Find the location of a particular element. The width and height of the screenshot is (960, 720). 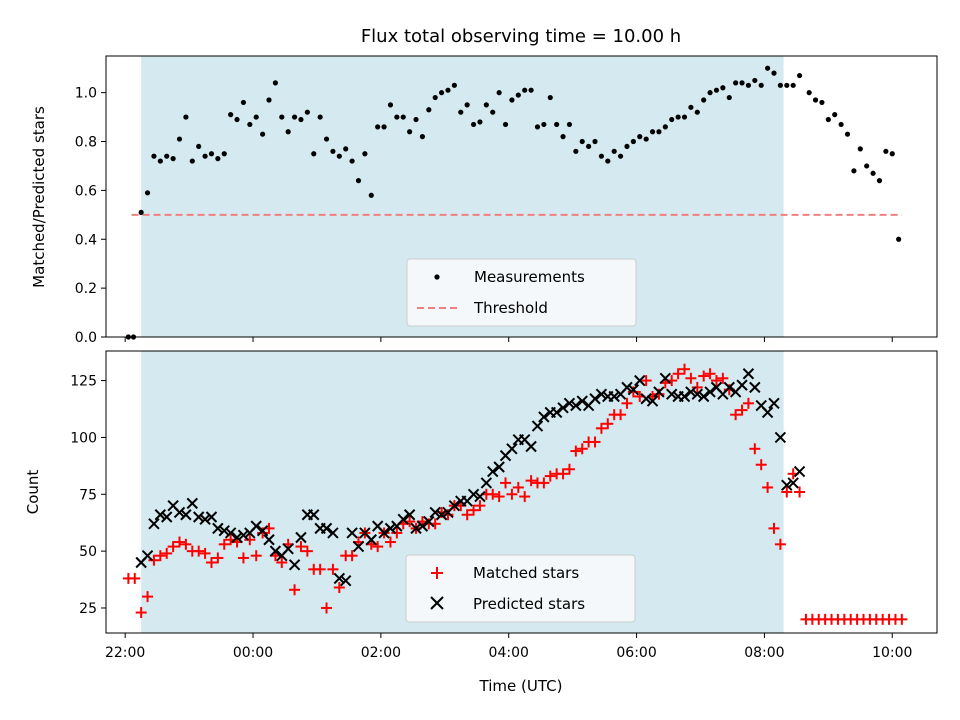

y-axis-label-count: Count is located at coordinates (33, 492).